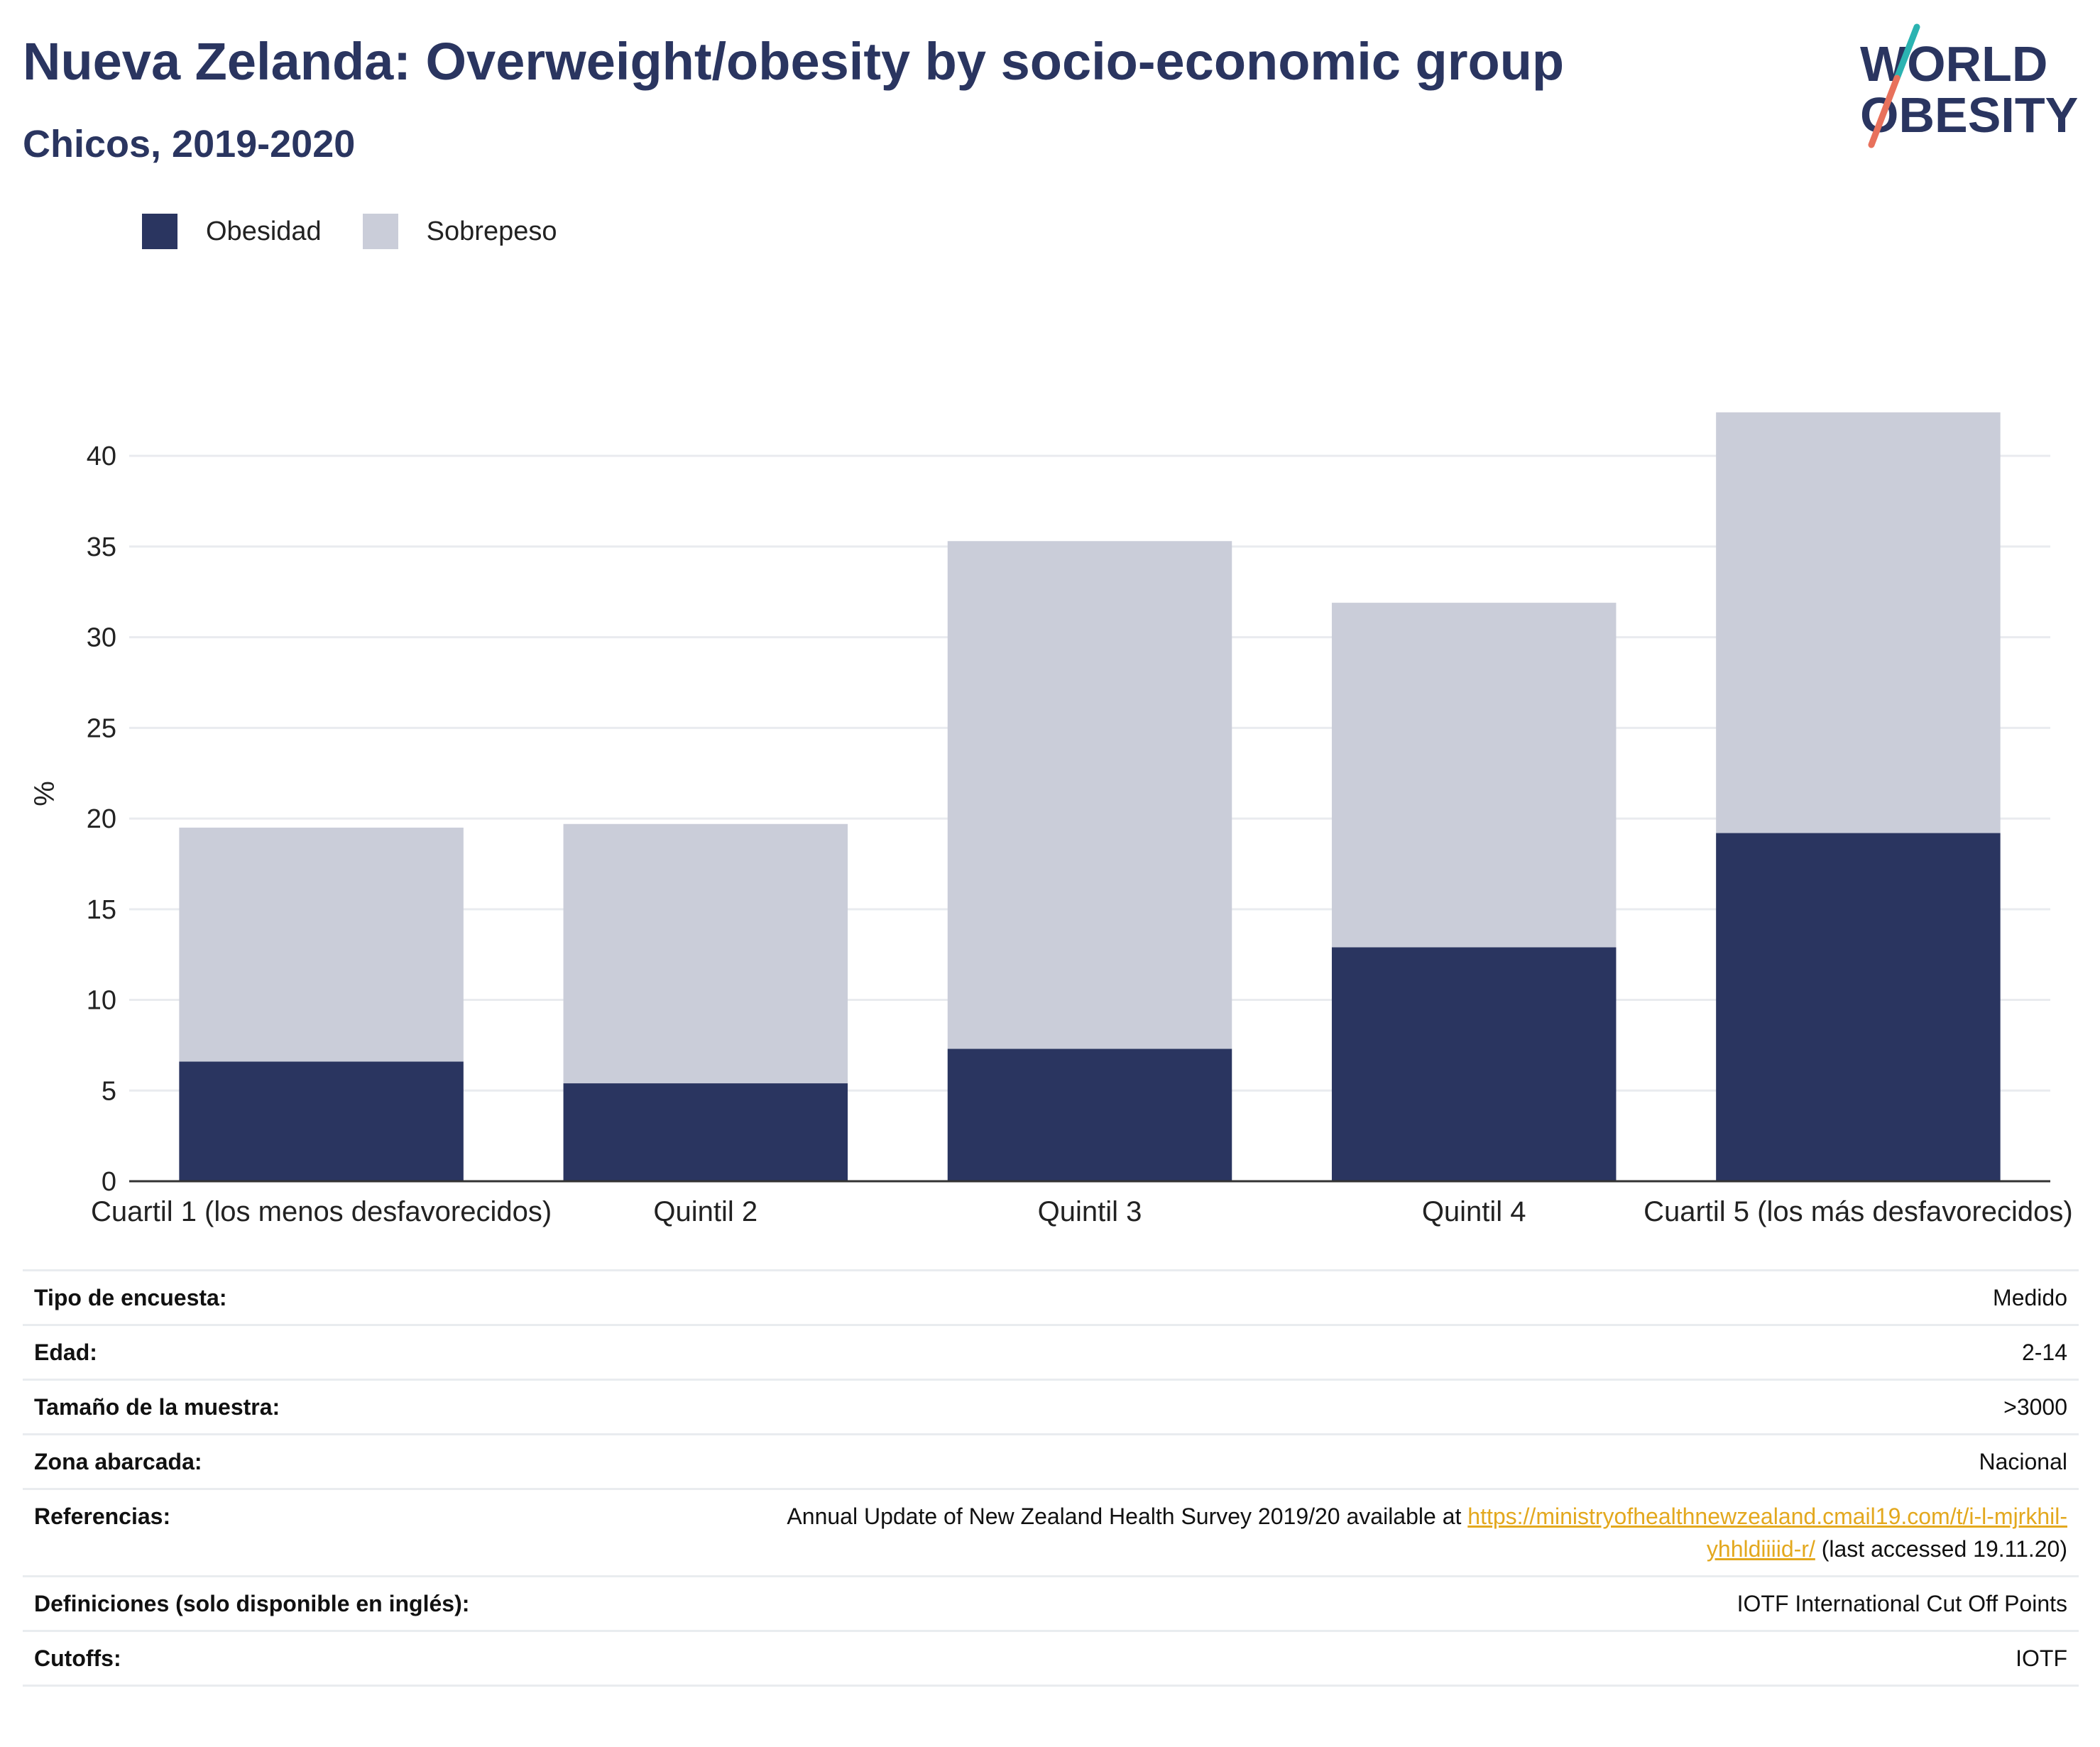 The image size is (2100, 1747). What do you see at coordinates (65, 1352) in the screenshot?
I see `info-key: Edad:` at bounding box center [65, 1352].